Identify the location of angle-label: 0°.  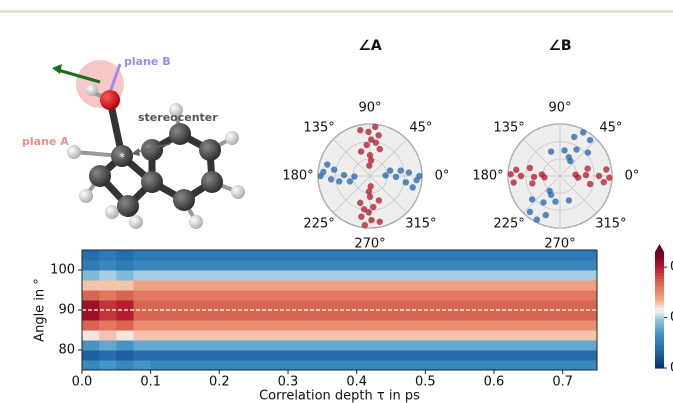
(632, 176).